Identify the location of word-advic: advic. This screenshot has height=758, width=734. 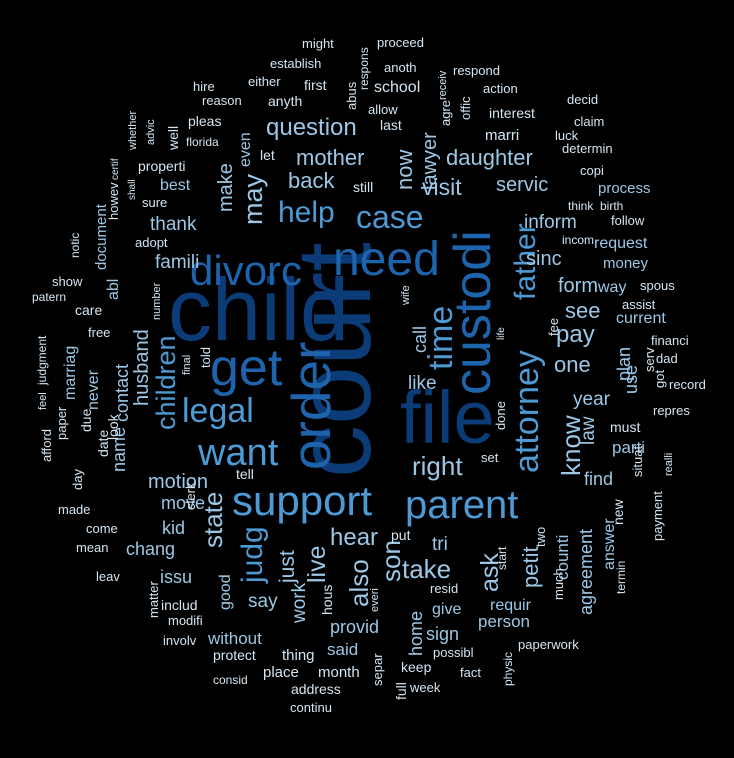
(151, 132).